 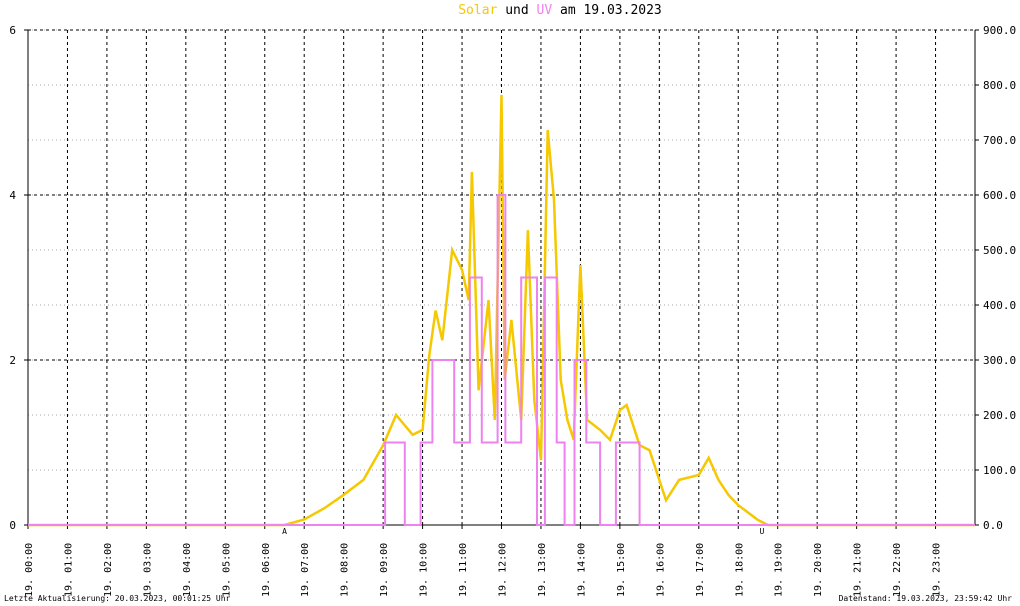 I want to click on x-tick-label: 19. 01:00, so click(x=68, y=570).